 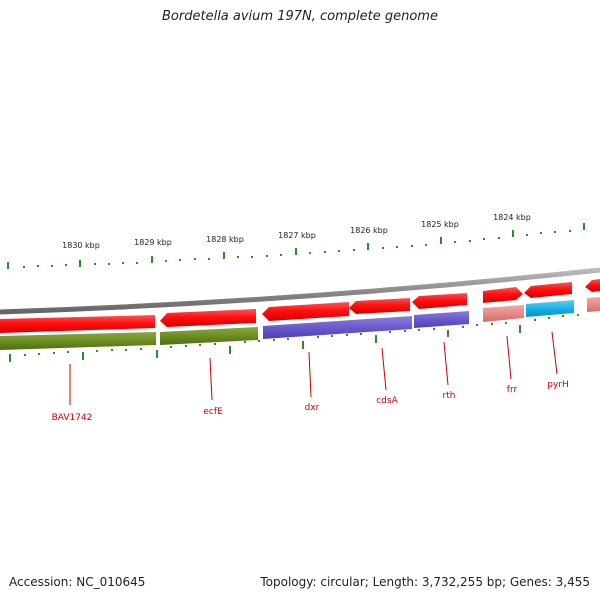 What do you see at coordinates (213, 412) in the screenshot?
I see `gene-label-ecfe: ecfE` at bounding box center [213, 412].